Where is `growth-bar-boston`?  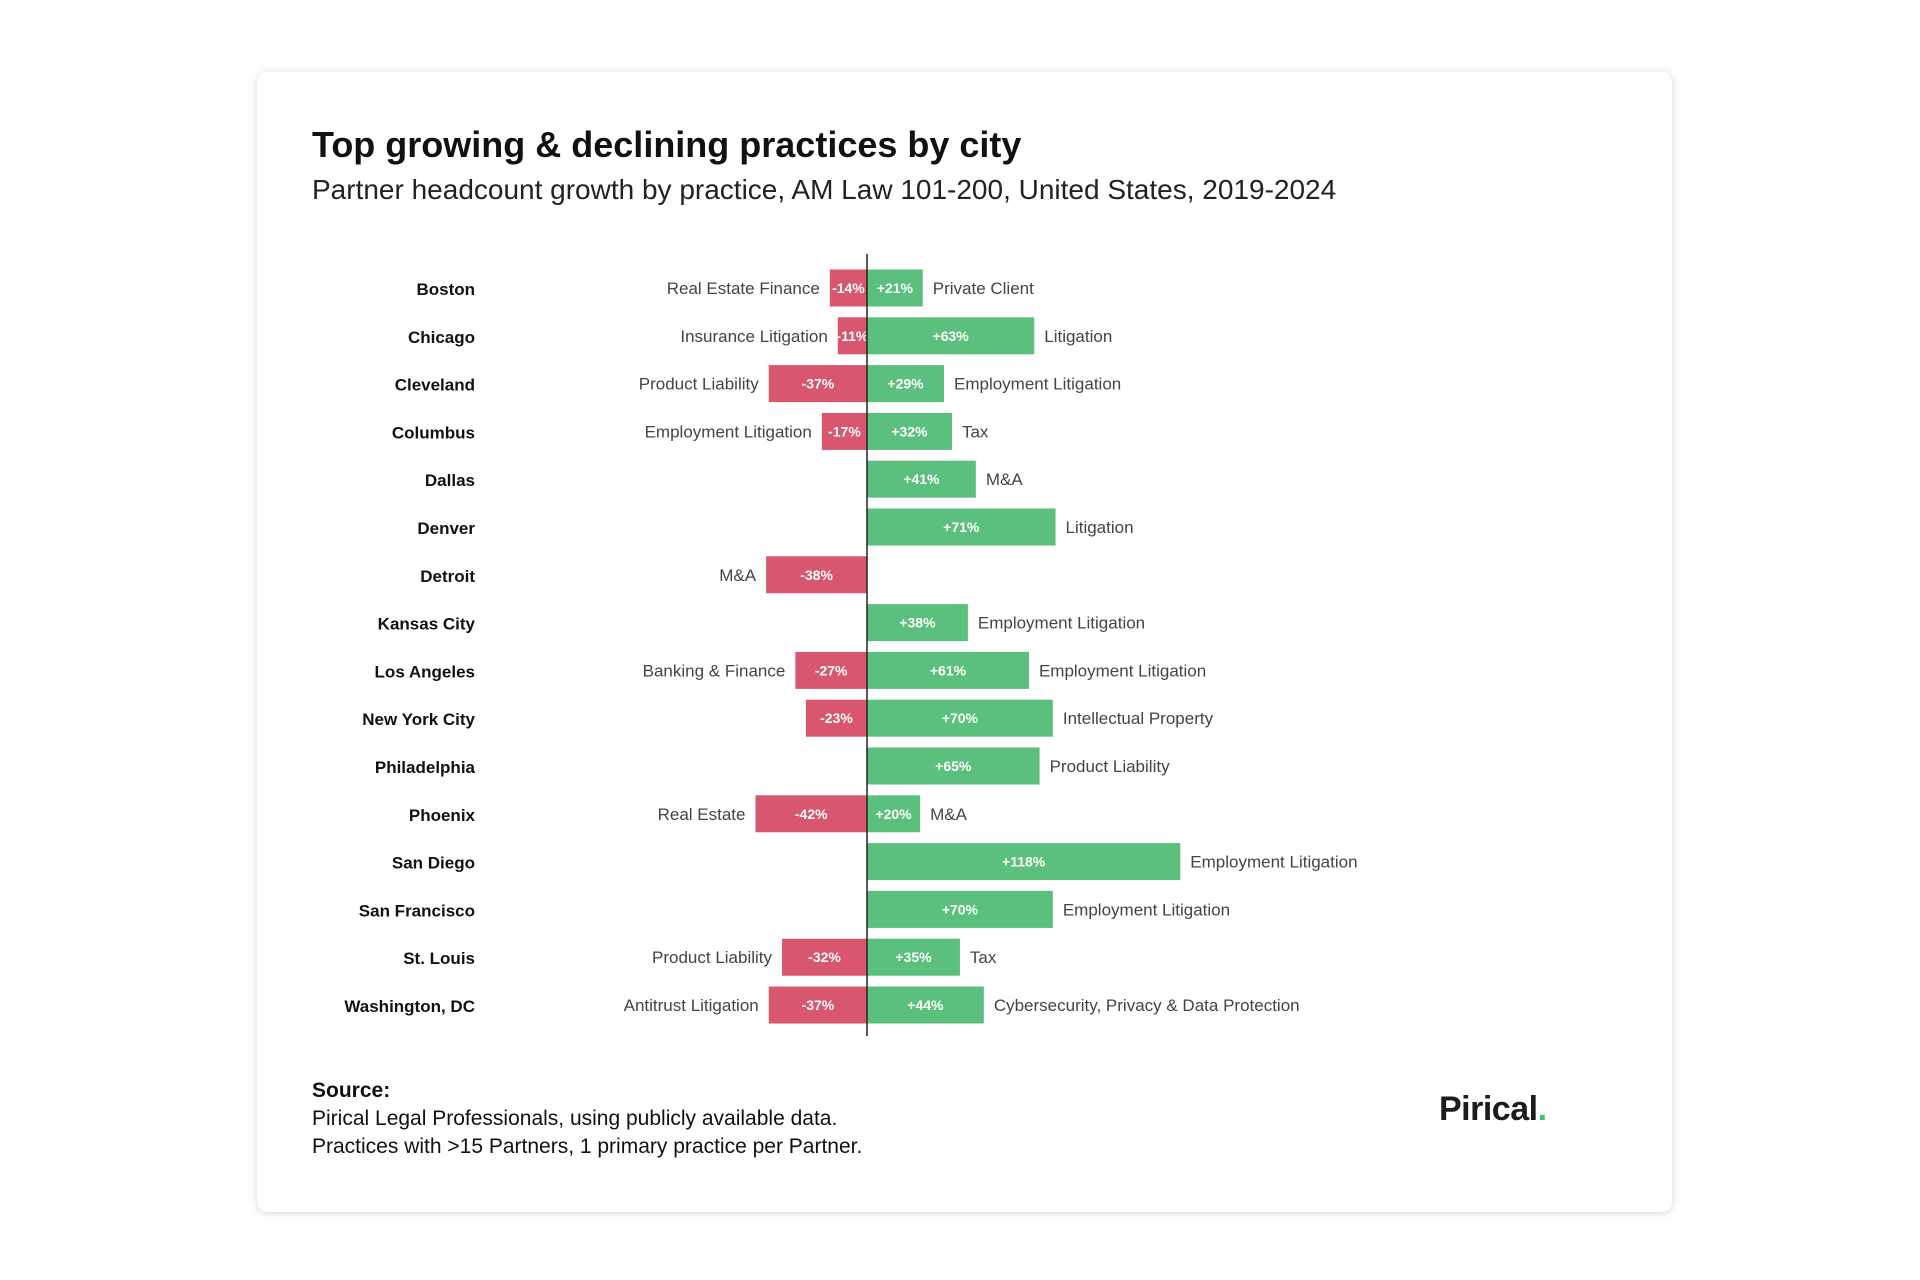 growth-bar-boston is located at coordinates (895, 288).